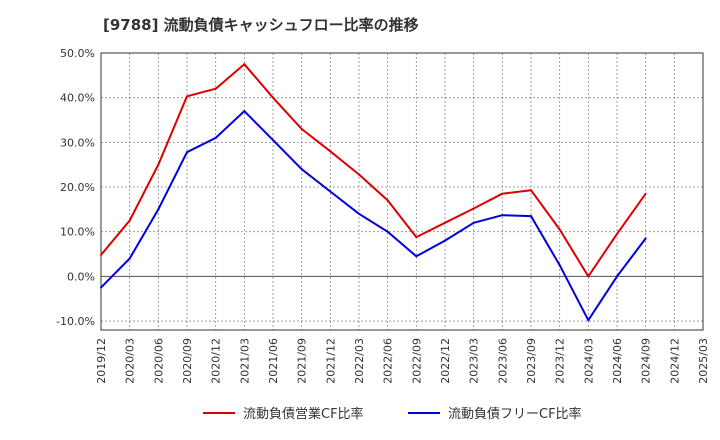 Image resolution: width=720 pixels, height=440 pixels. I want to click on x-tick-label: 2022/12, so click(445, 361).